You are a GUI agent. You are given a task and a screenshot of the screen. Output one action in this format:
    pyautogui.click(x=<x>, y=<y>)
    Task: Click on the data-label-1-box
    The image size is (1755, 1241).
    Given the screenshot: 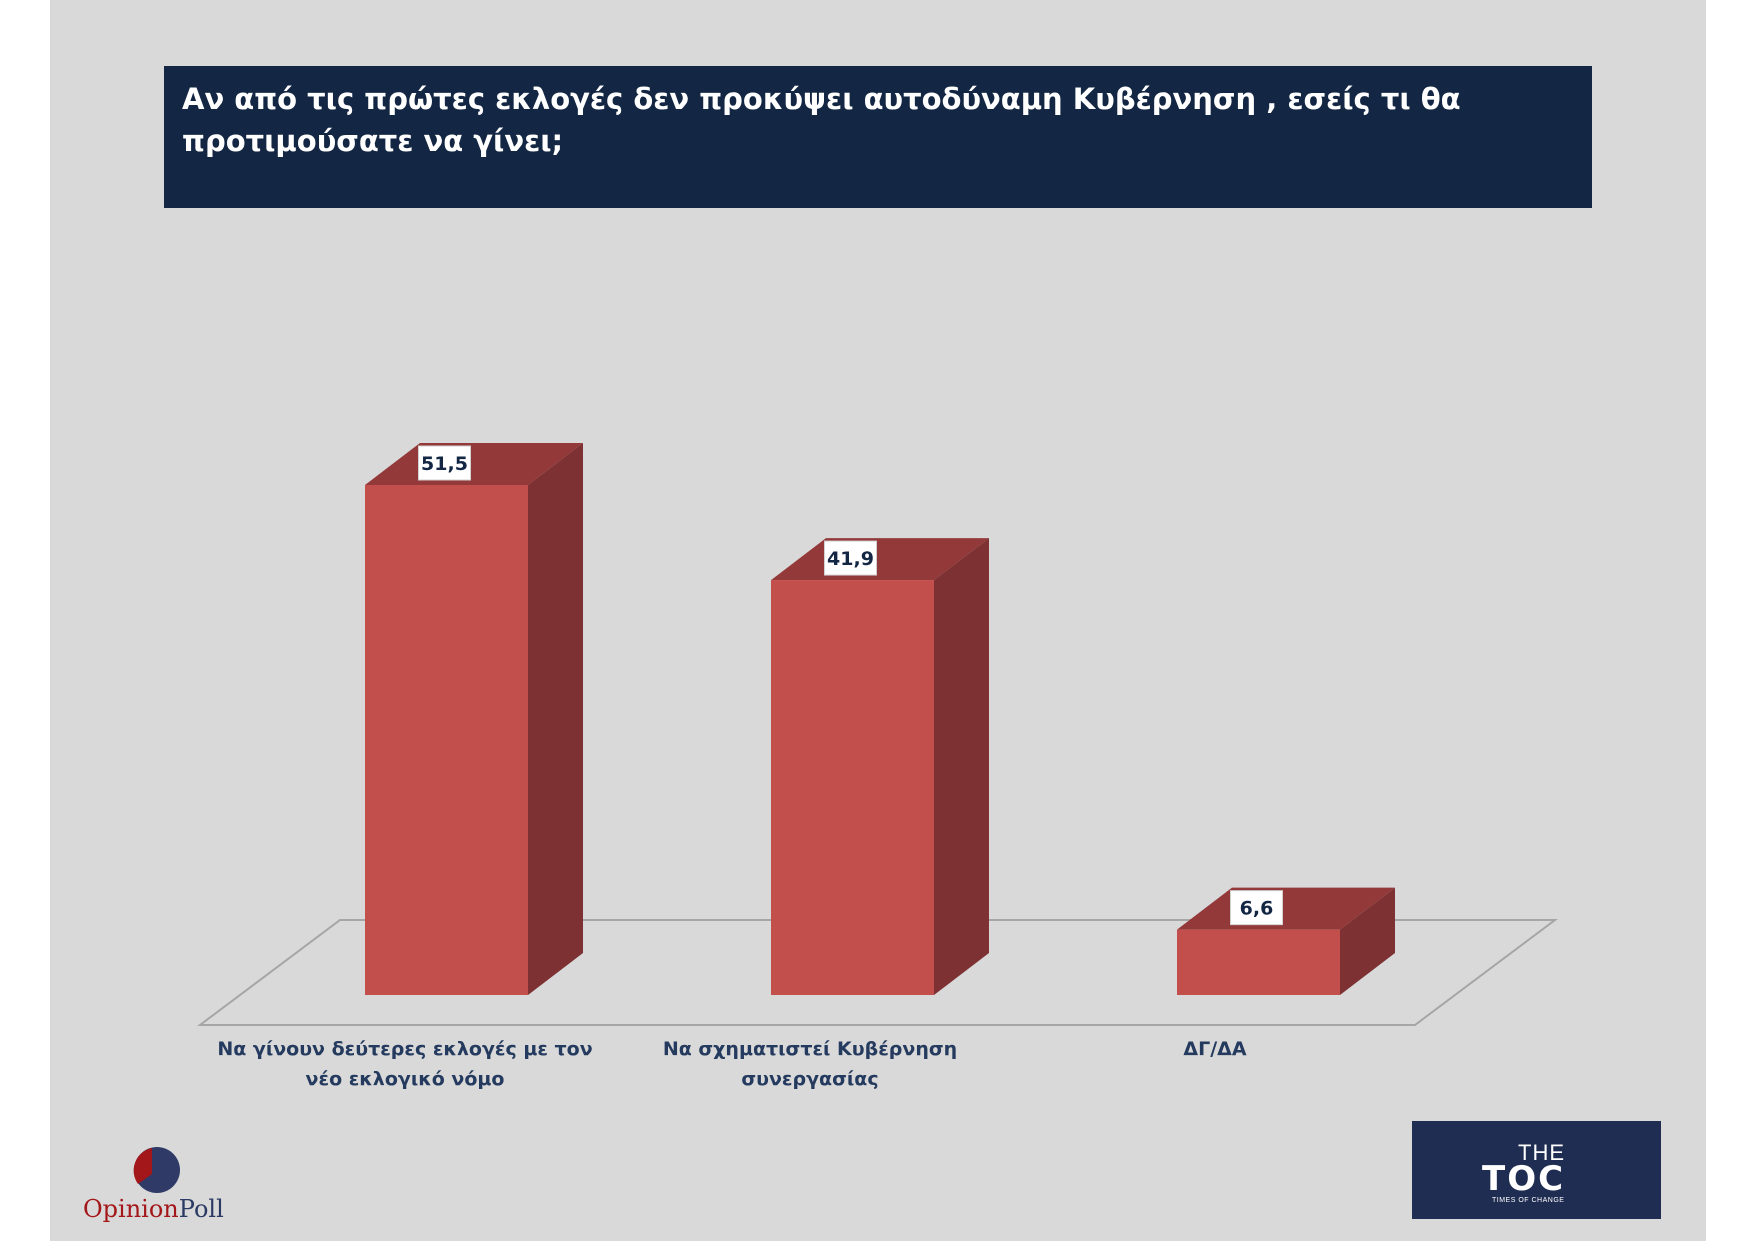 What is the action you would take?
    pyautogui.click(x=444, y=463)
    